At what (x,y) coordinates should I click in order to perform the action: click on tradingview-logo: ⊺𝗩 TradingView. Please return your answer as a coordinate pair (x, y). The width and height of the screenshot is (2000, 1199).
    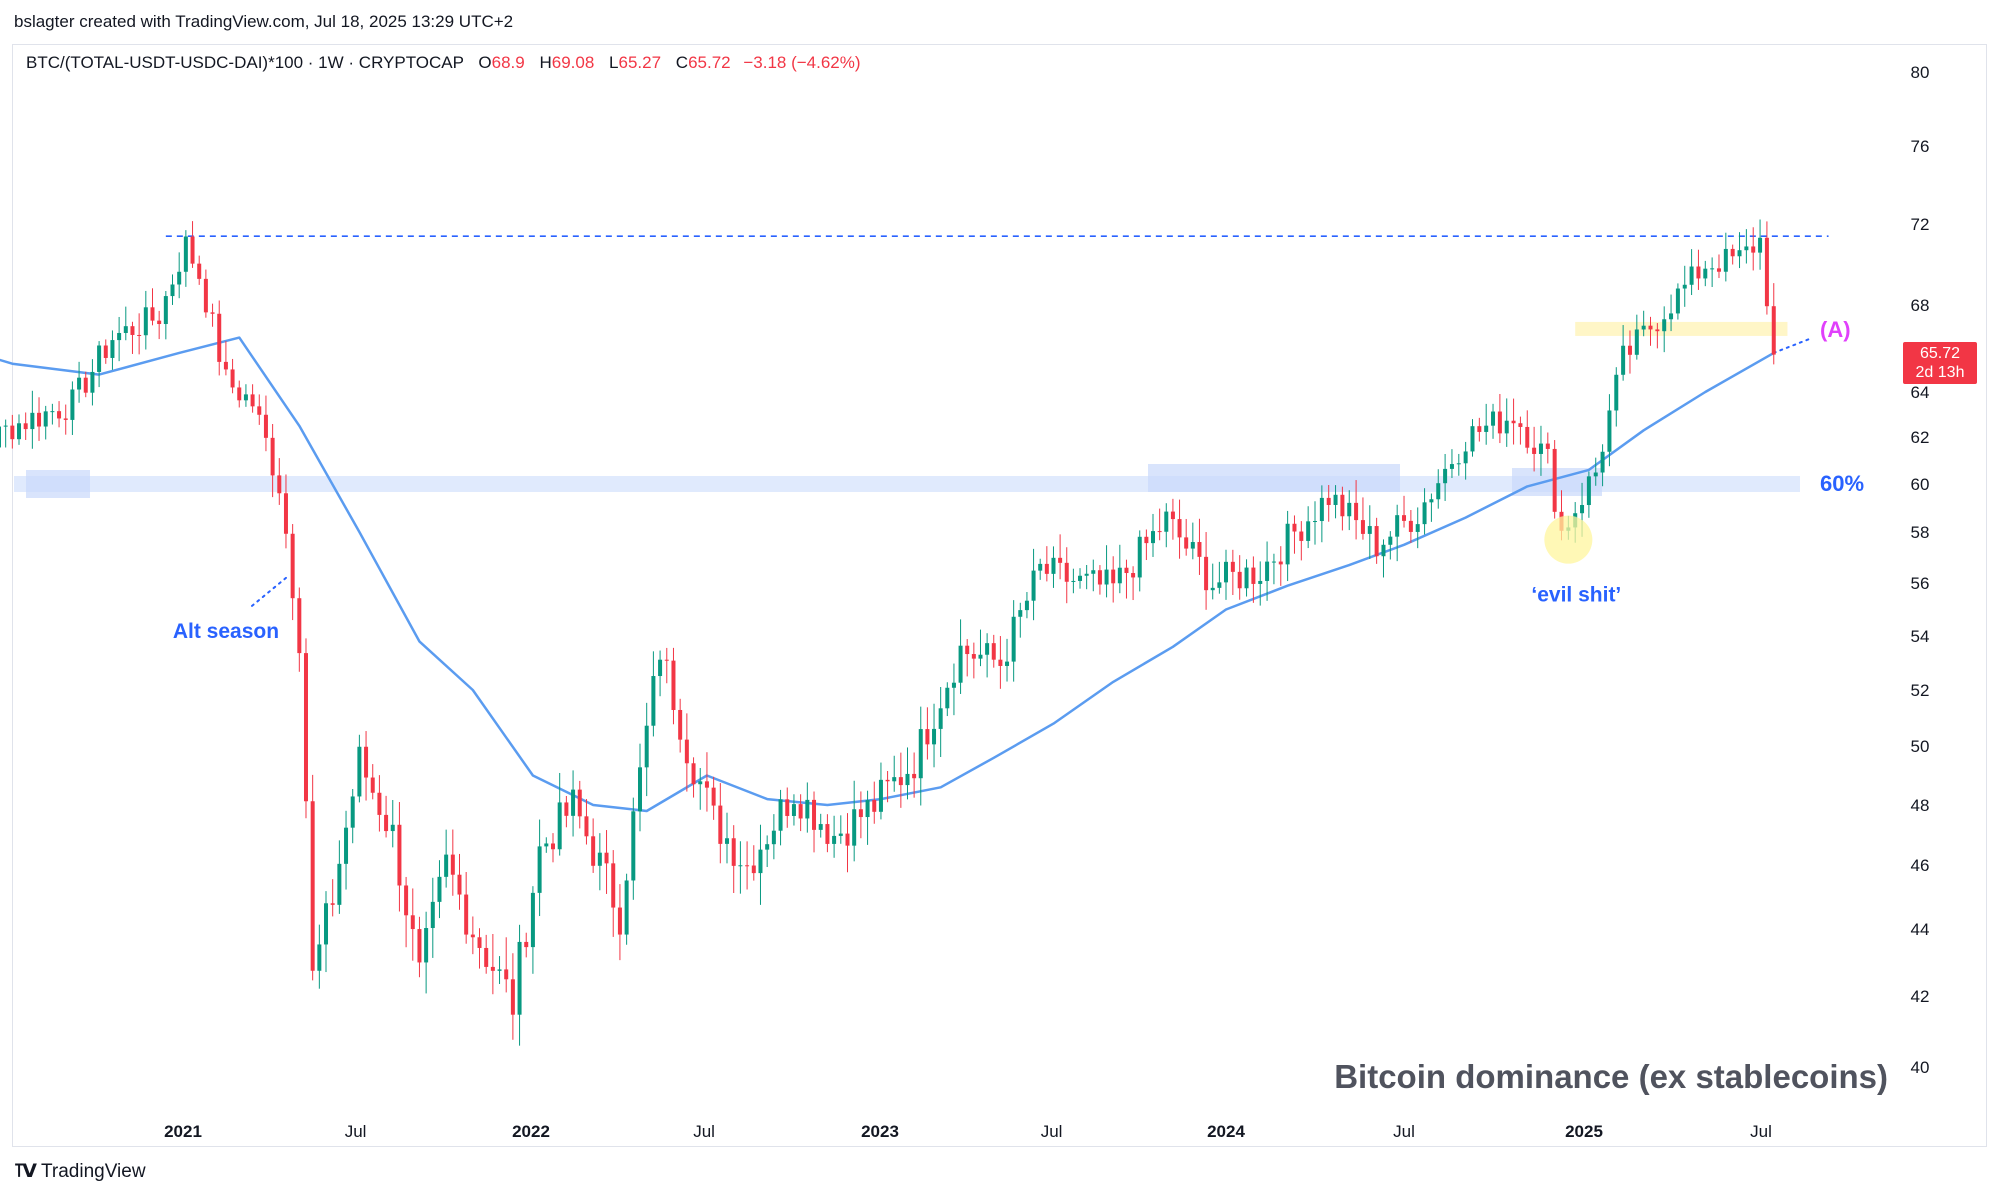
    Looking at the image, I should click on (80, 1171).